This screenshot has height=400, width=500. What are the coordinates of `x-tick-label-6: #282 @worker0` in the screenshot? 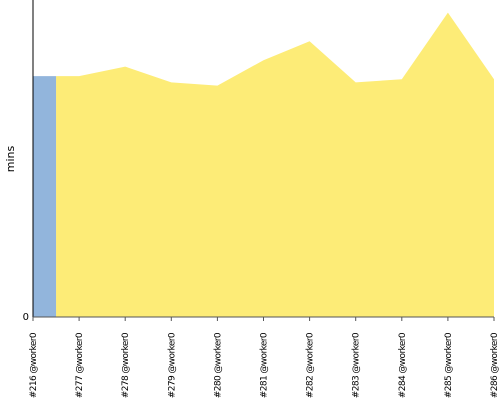 It's located at (311, 365).